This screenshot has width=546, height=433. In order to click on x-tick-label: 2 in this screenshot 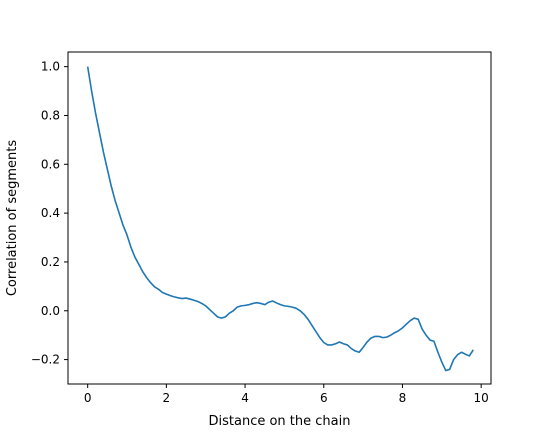, I will do `click(167, 398)`.